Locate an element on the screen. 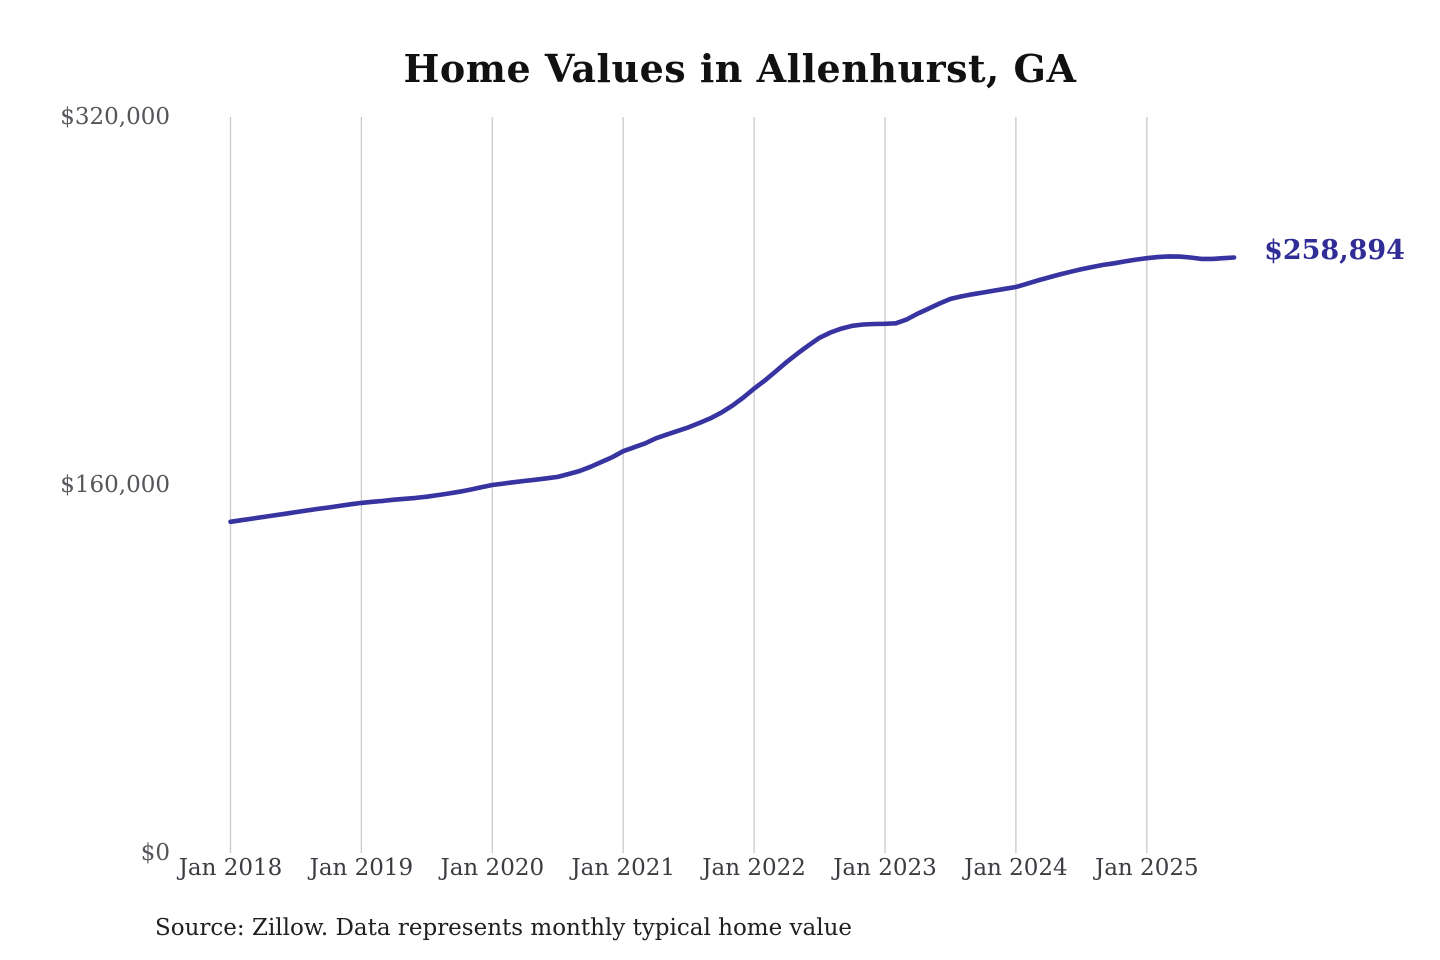 The image size is (1440, 960). end-value-label: $258,894 is located at coordinates (1334, 250).